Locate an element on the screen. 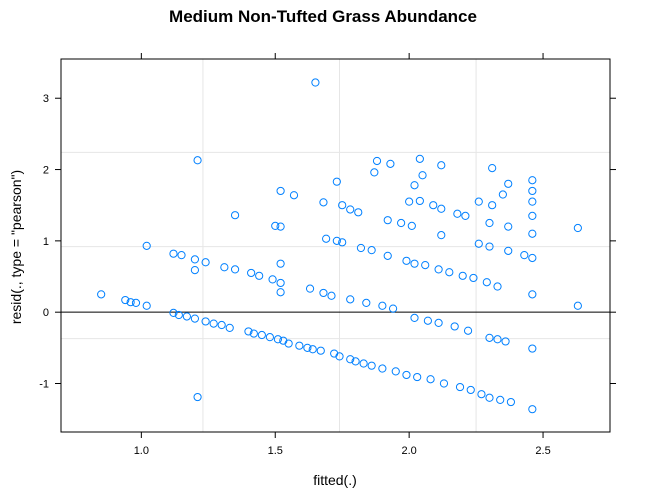 This screenshot has width=647, height=500. y-tick-label: -1 is located at coordinates (44, 385).